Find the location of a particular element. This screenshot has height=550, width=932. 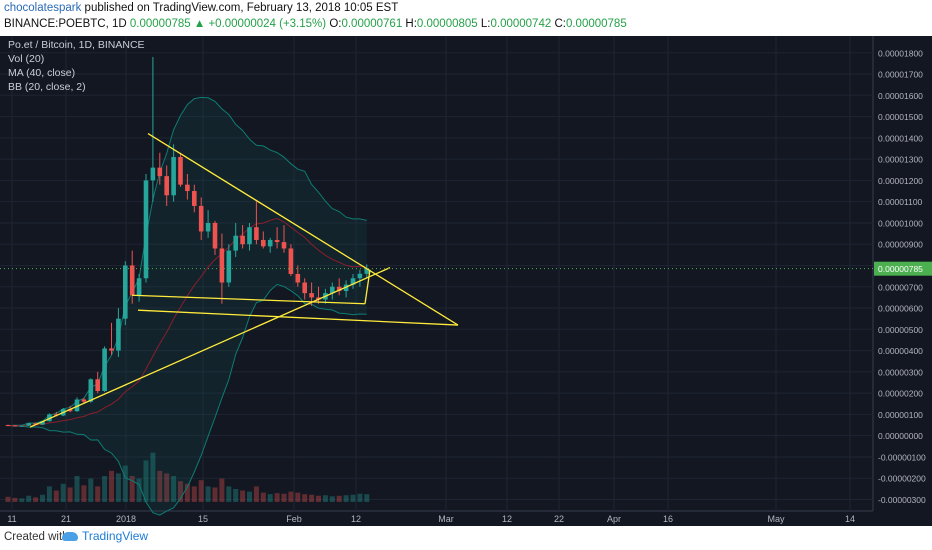

price-tick-label: 0.00001600 is located at coordinates (900, 96).